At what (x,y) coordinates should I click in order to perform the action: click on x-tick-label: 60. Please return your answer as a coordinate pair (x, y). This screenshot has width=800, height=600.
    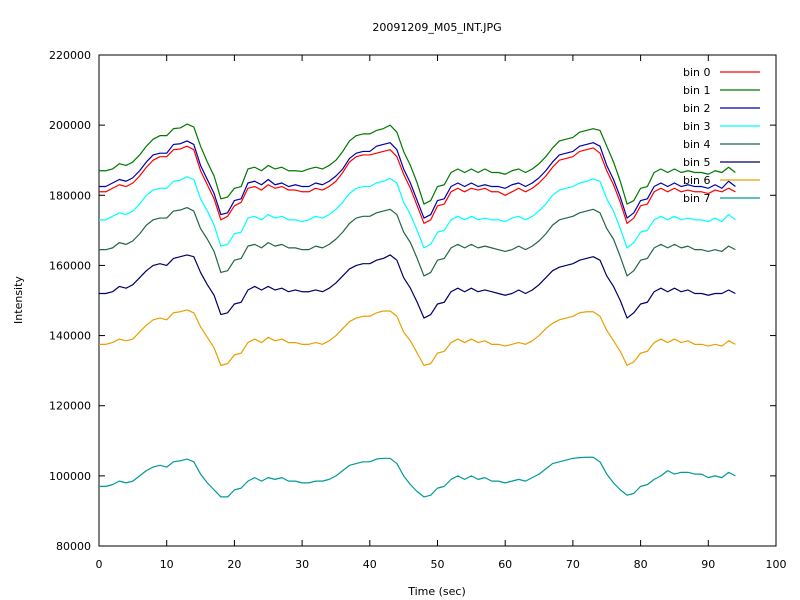
    Looking at the image, I should click on (505, 564).